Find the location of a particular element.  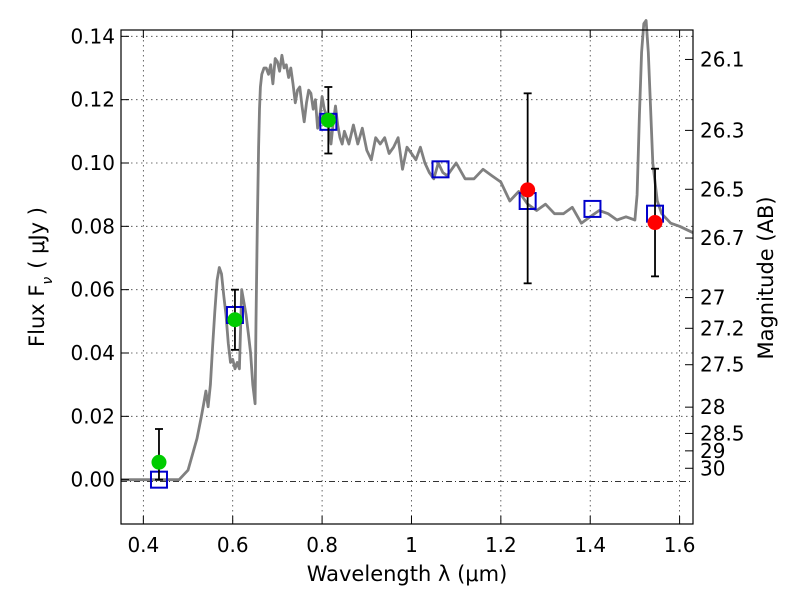

svg-text:Flux Fν( μJy ): Flux Fν ( μJy ) is located at coordinates (40, 277).